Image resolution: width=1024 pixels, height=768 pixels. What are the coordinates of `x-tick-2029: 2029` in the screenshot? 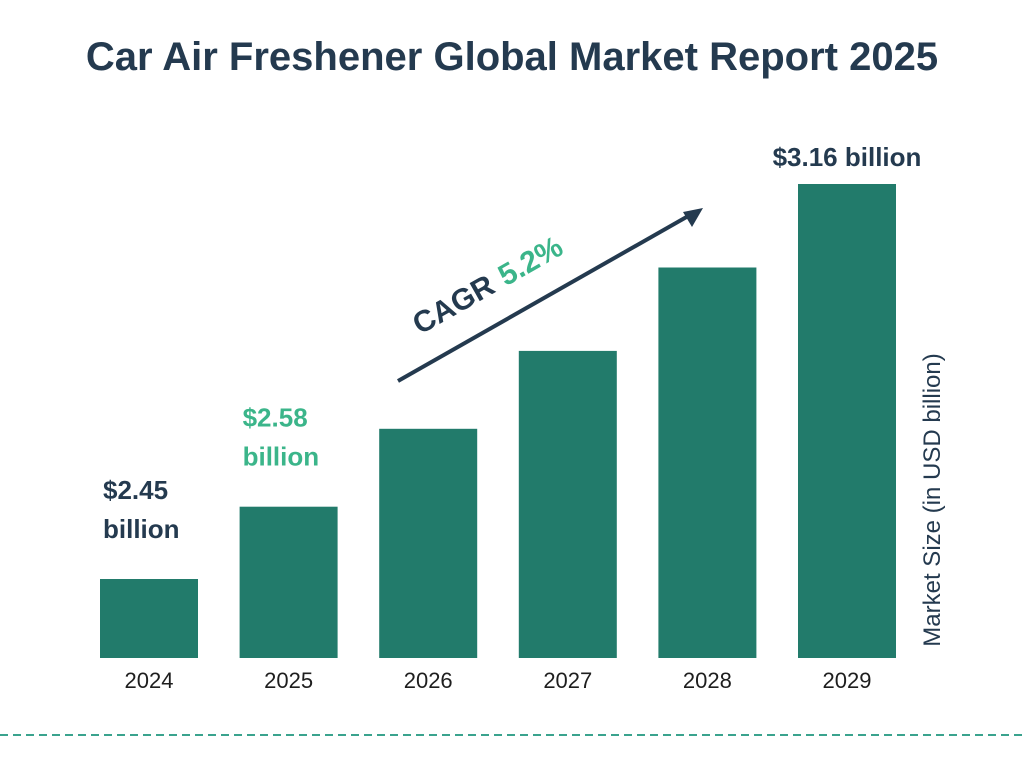 It's located at (847, 680).